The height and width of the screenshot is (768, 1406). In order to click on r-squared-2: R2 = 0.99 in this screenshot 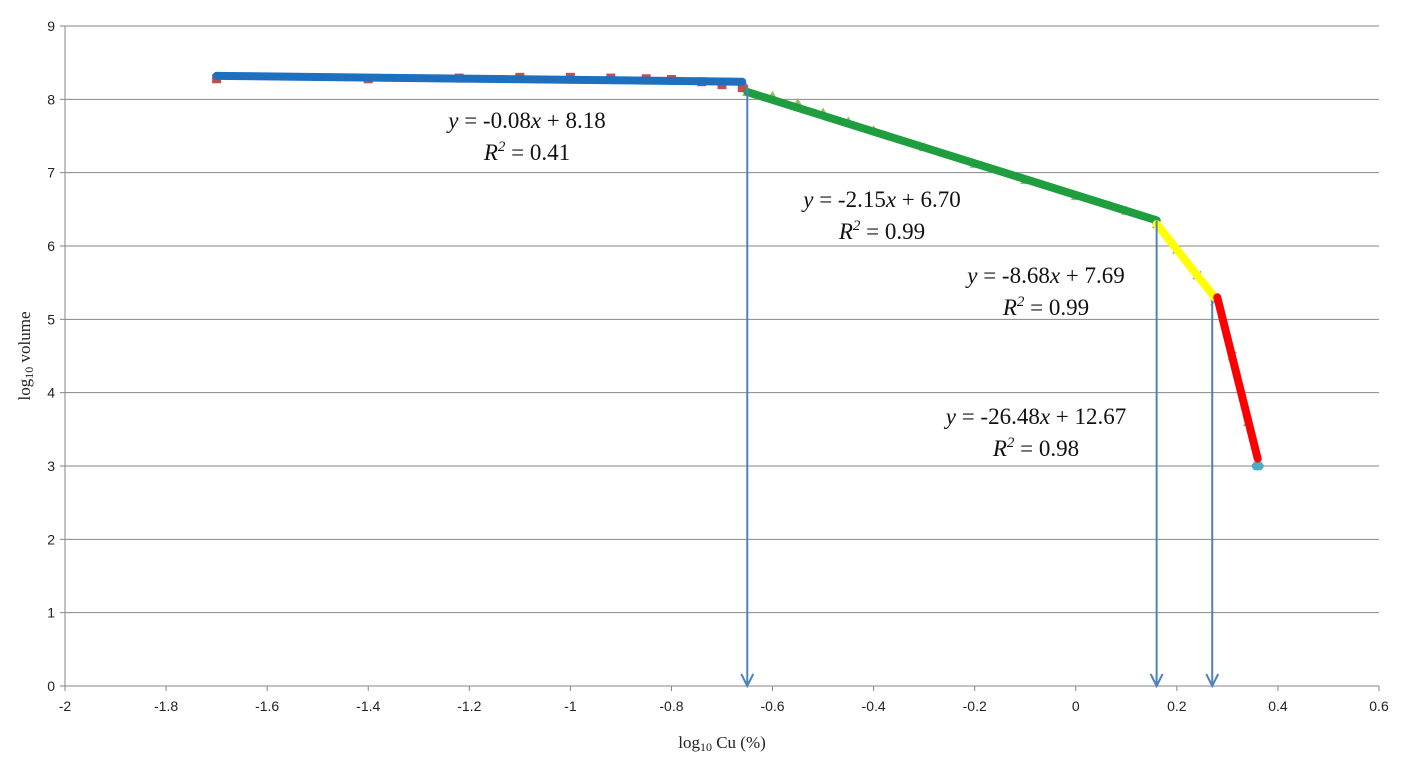, I will do `click(881, 231)`.